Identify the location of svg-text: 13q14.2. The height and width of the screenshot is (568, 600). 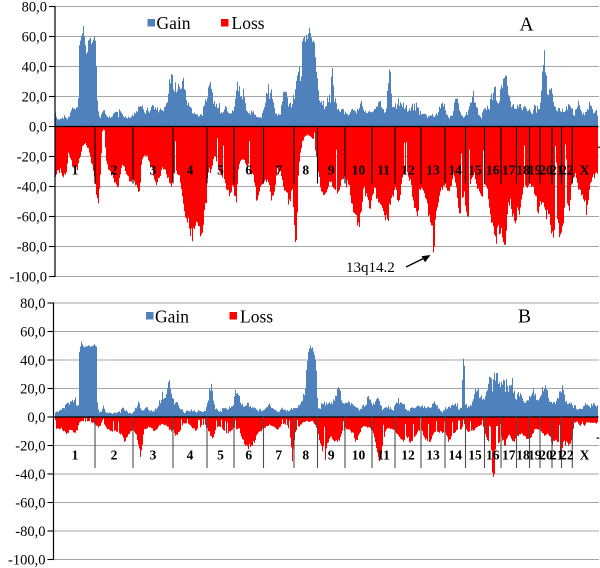
(370, 268).